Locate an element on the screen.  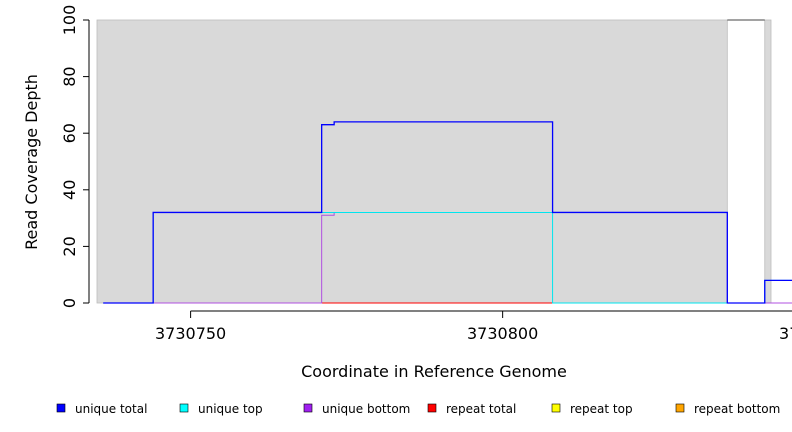
legend-item-unique-bottom: unique bottom is located at coordinates (356, 409).